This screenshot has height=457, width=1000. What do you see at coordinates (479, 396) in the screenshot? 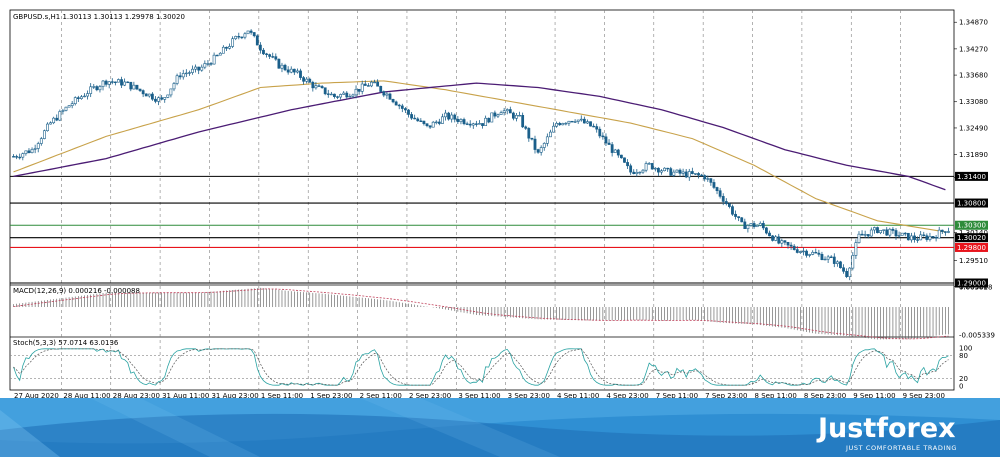
I see `x-tick-label: 3 Sep 11:00` at bounding box center [479, 396].